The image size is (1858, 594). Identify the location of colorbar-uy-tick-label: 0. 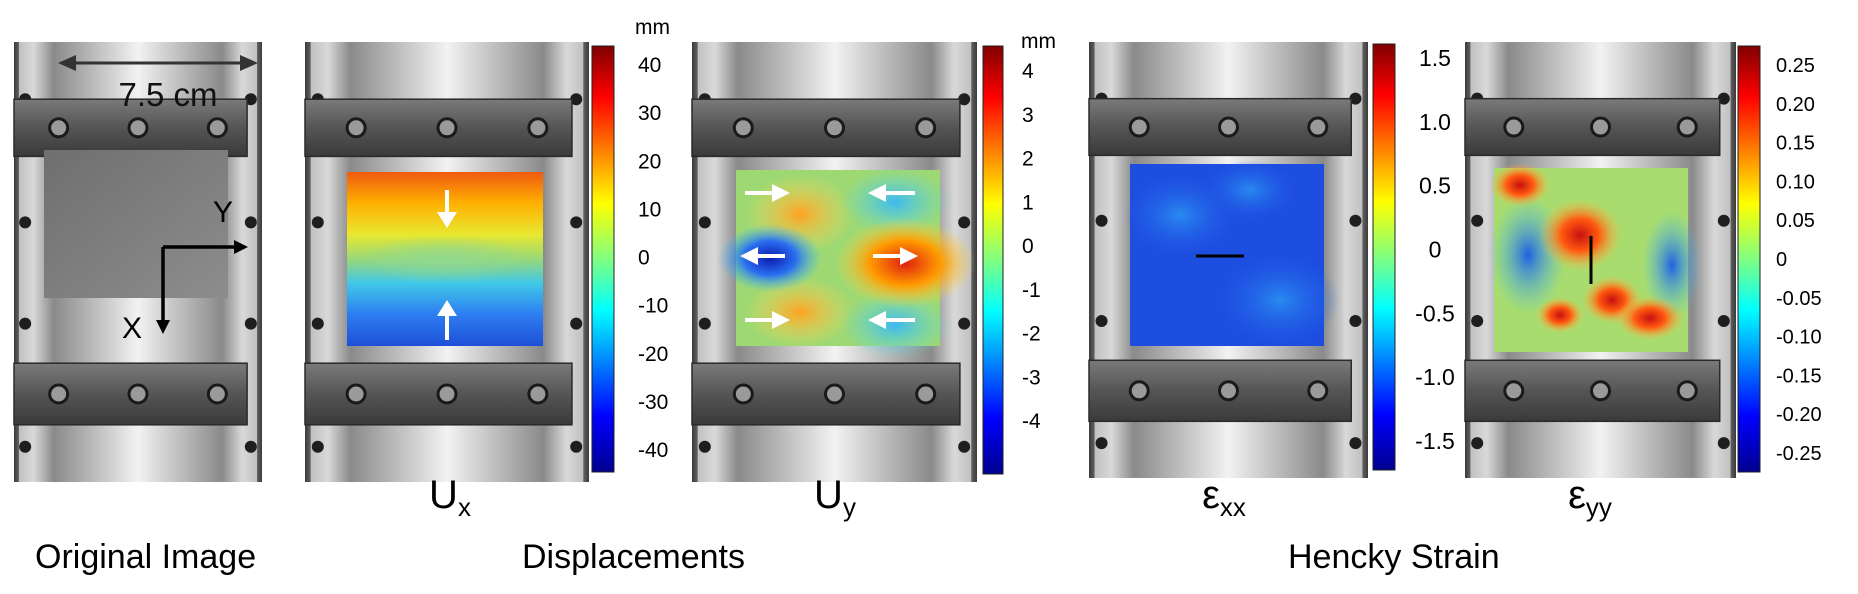
(1028, 246).